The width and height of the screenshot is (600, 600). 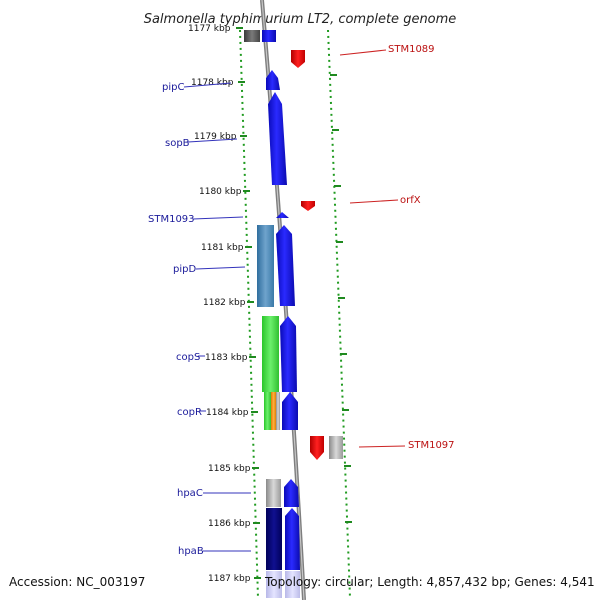 What do you see at coordinates (274, 539) in the screenshot?
I see `block-hpaB-navy` at bounding box center [274, 539].